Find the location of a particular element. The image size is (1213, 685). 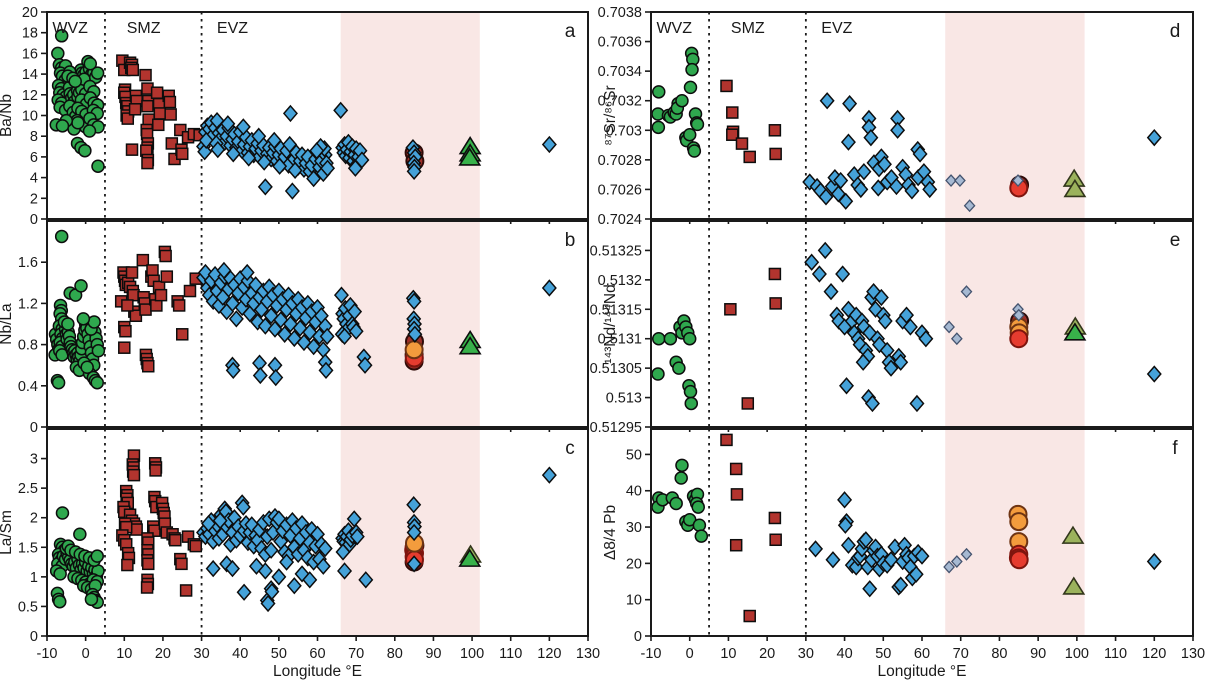

y-tick-label: 1.2 is located at coordinates (28, 304).